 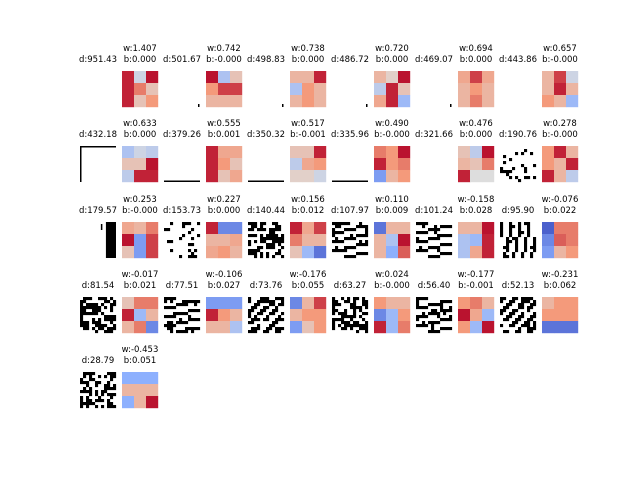 What do you see at coordinates (308, 135) in the screenshot?
I see `bias-label: b:-0.001` at bounding box center [308, 135].